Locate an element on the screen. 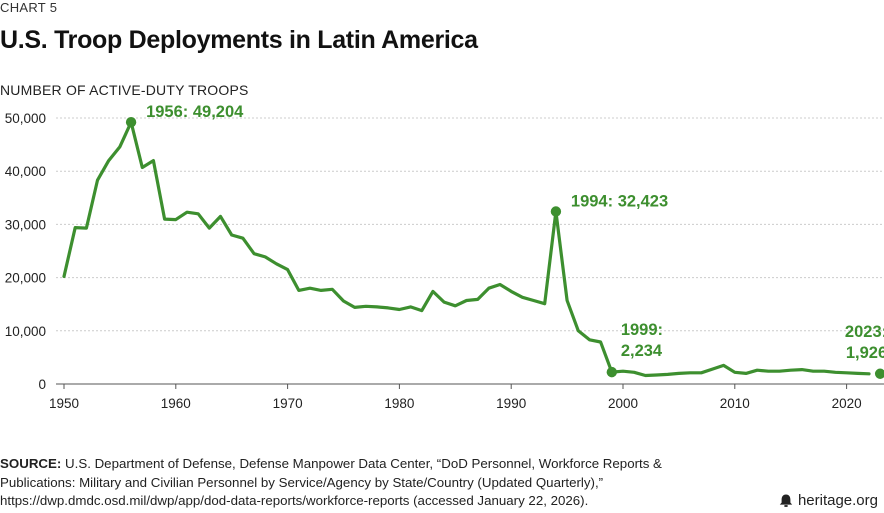  annotation-label-1999: 1999: 2,234 is located at coordinates (642, 340).